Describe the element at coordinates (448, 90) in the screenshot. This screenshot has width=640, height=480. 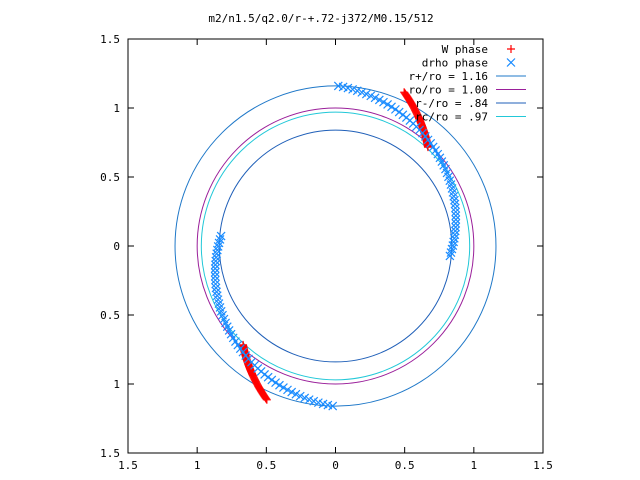
I see `legend-label: ro/ro = 1.00` at that location.